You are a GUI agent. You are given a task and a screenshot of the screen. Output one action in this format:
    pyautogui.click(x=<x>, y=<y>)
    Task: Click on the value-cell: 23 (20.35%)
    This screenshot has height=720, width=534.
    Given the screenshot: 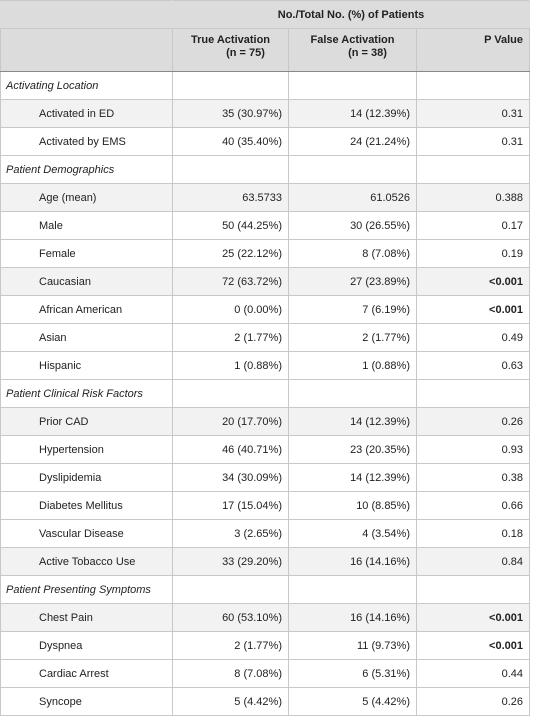 What is the action you would take?
    pyautogui.click(x=352, y=449)
    